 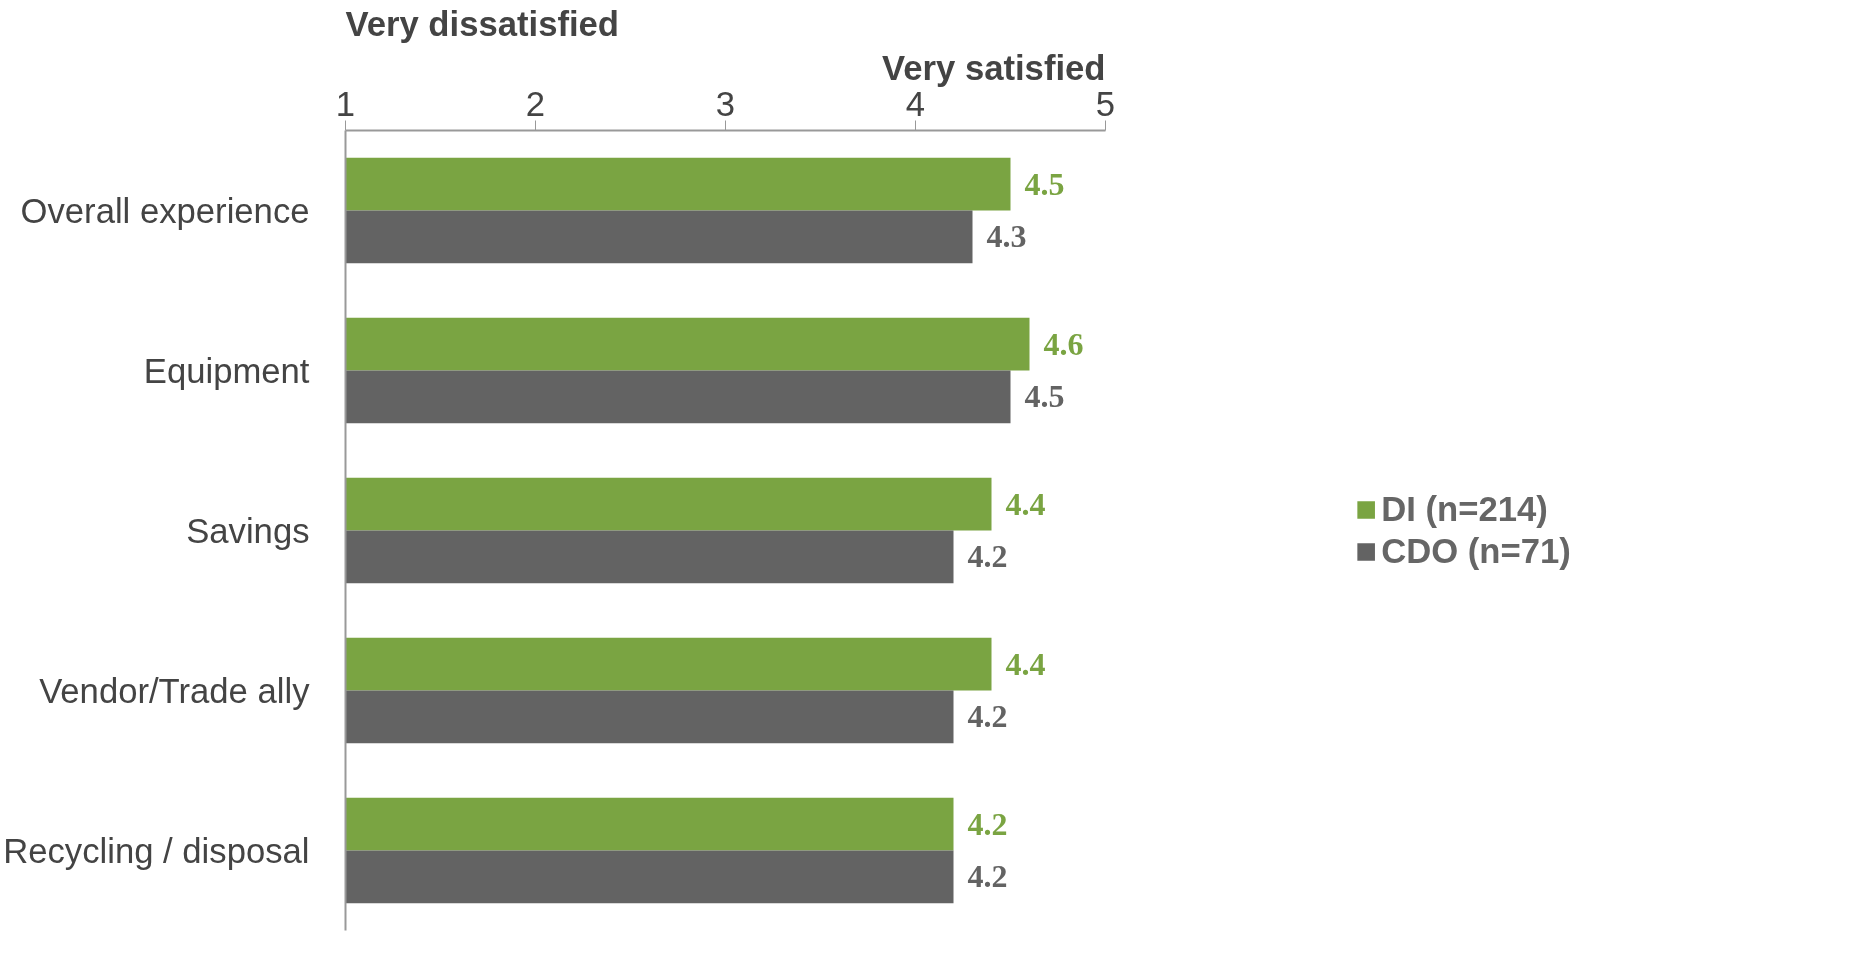 What do you see at coordinates (248, 530) in the screenshot?
I see `y-tick-label: Savings` at bounding box center [248, 530].